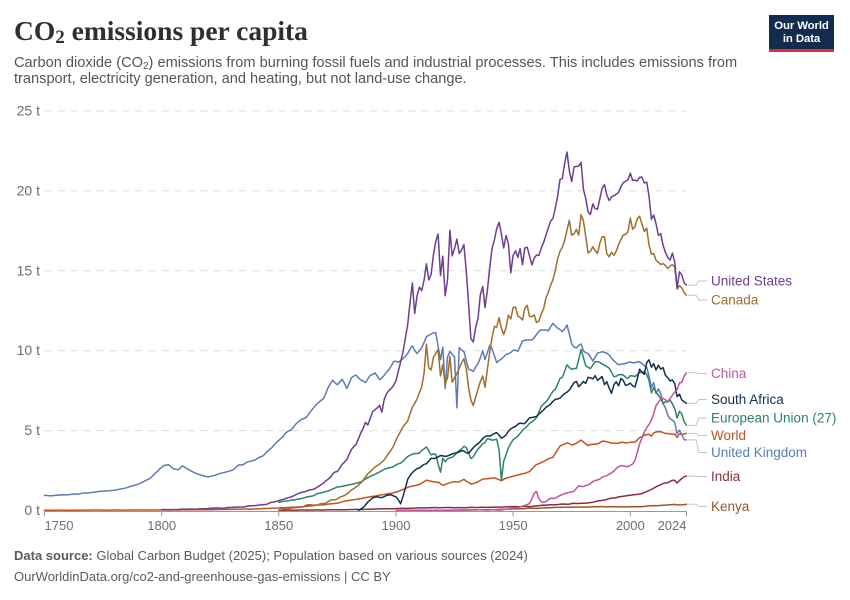  I want to click on svg-text: South Africa, so click(747, 399).